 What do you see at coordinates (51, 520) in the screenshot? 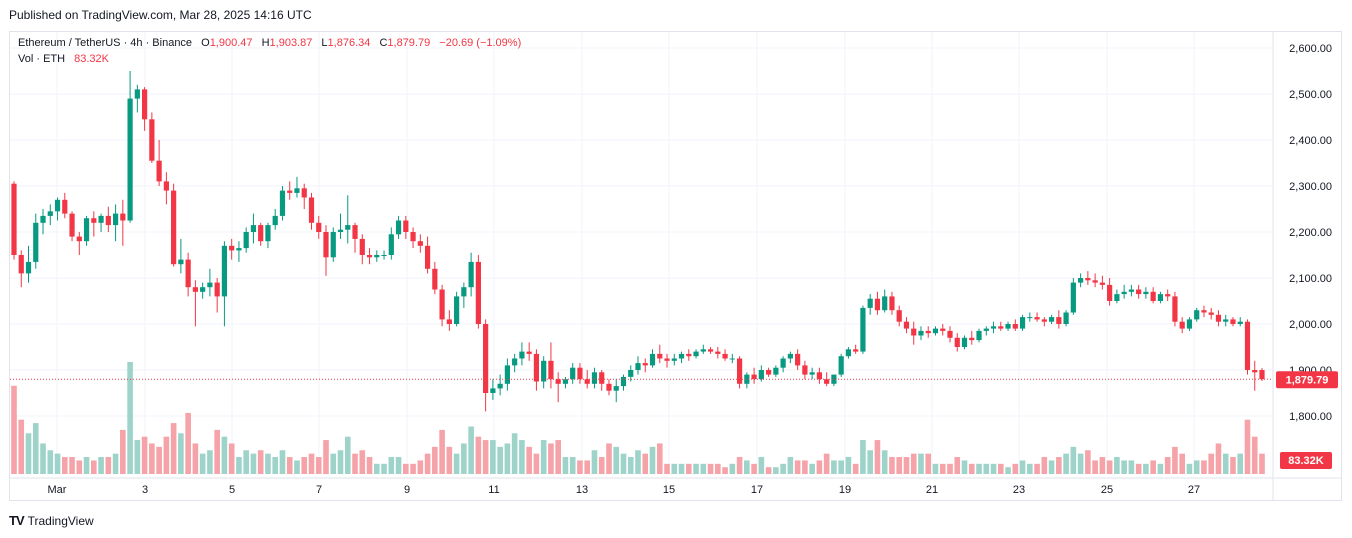
I see `footer-brand: TV TradingView` at bounding box center [51, 520].